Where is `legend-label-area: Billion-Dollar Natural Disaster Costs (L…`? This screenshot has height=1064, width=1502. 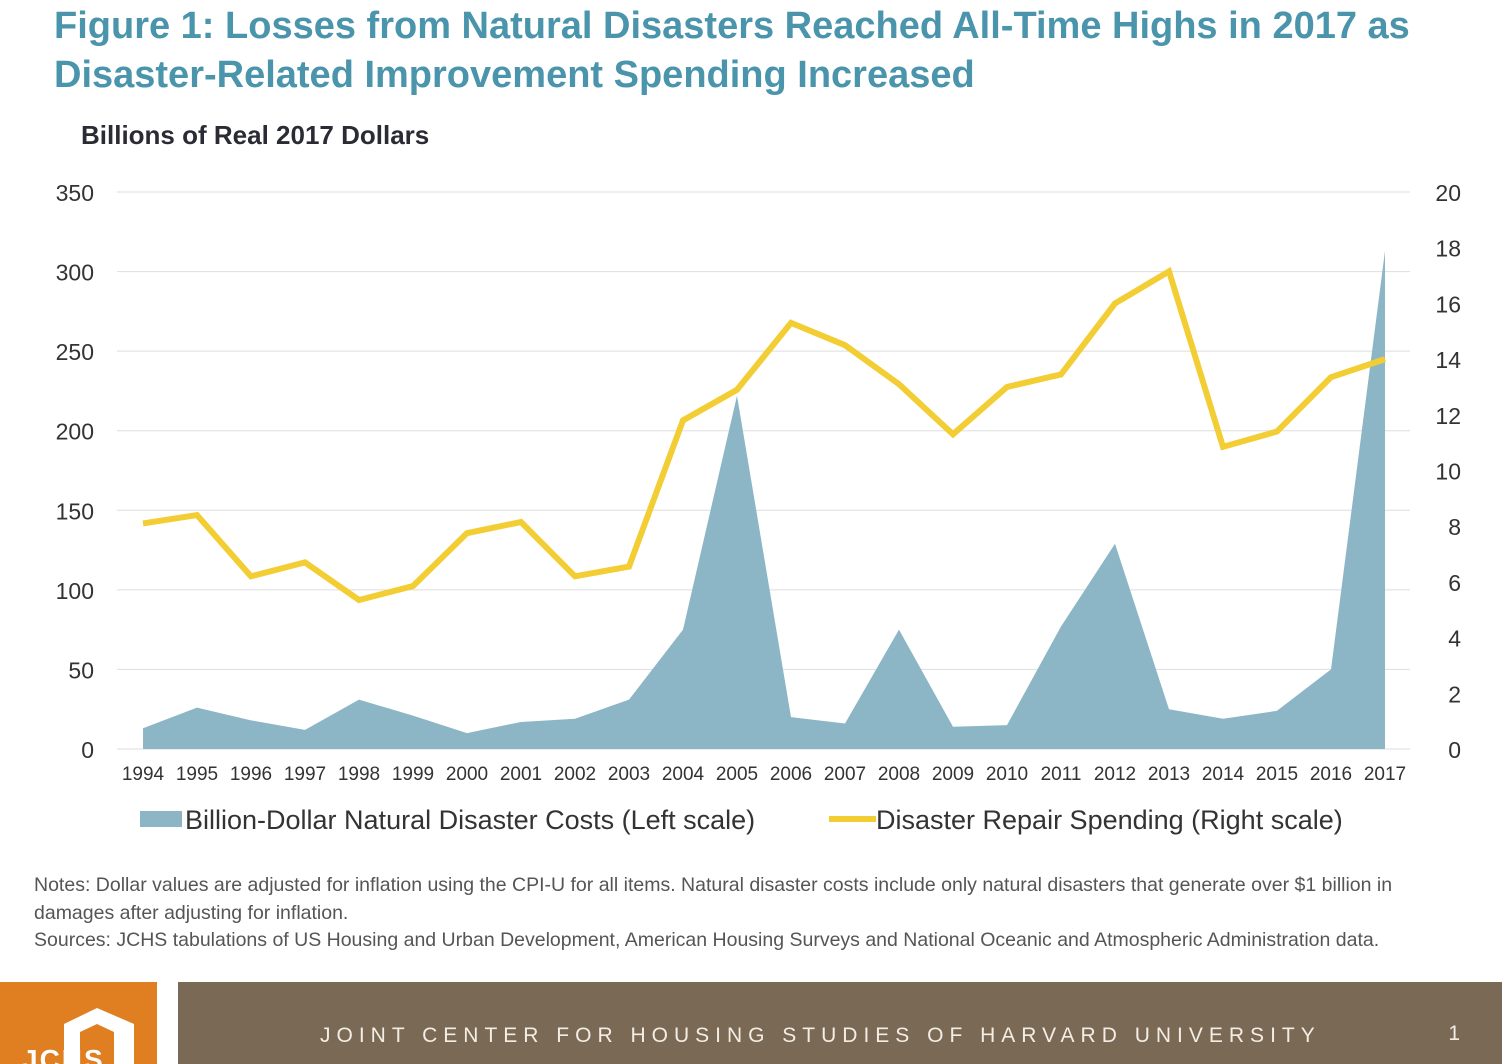 legend-label-area: Billion-Dollar Natural Disaster Costs (L… is located at coordinates (470, 820).